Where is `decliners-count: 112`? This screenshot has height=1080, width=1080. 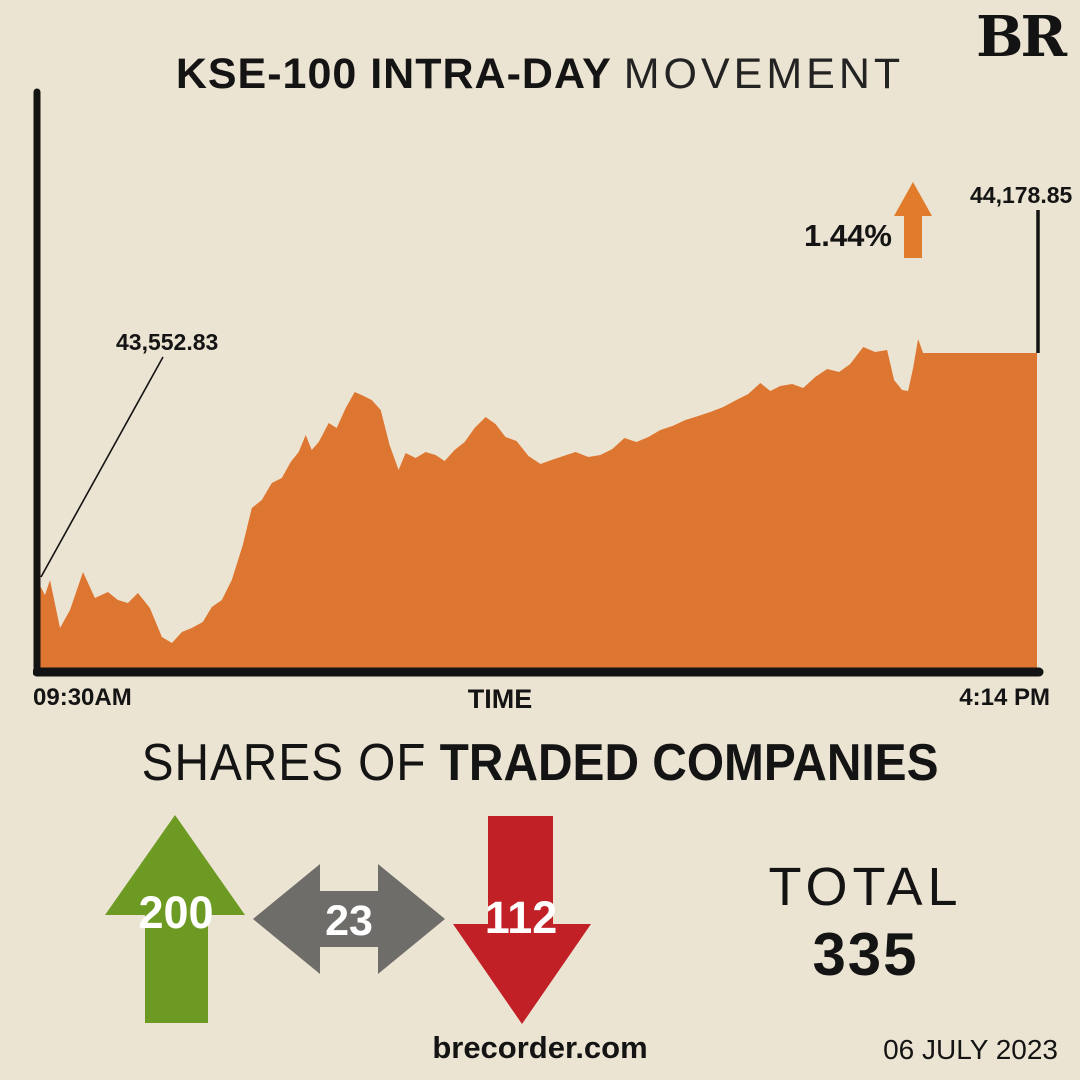
decliners-count: 112 is located at coordinates (521, 917).